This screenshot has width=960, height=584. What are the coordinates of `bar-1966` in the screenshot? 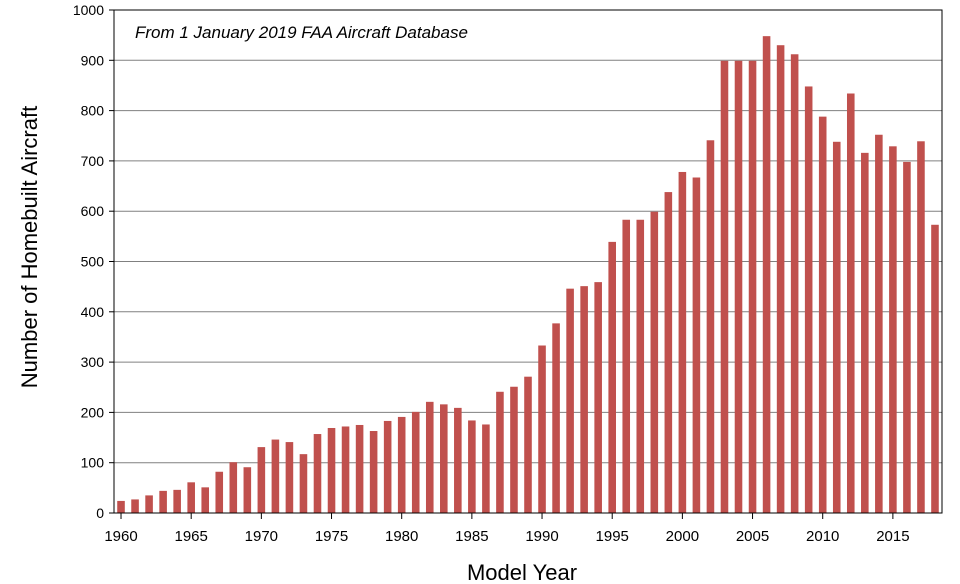 It's located at (205, 500).